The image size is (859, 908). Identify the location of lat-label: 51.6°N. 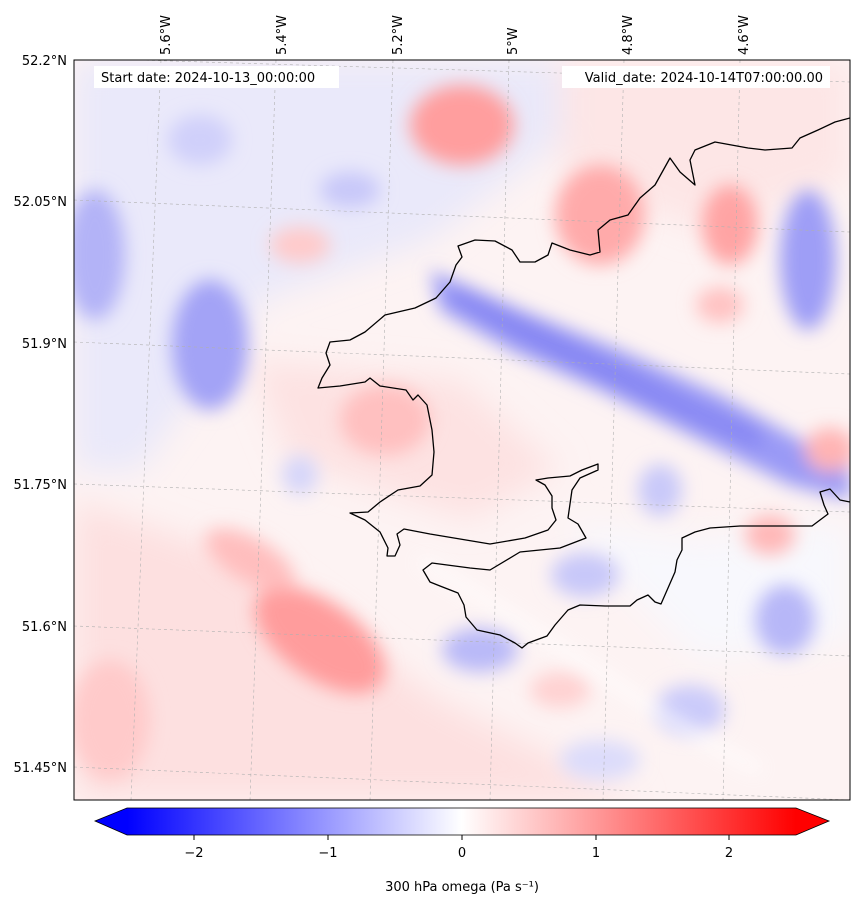
(44, 627).